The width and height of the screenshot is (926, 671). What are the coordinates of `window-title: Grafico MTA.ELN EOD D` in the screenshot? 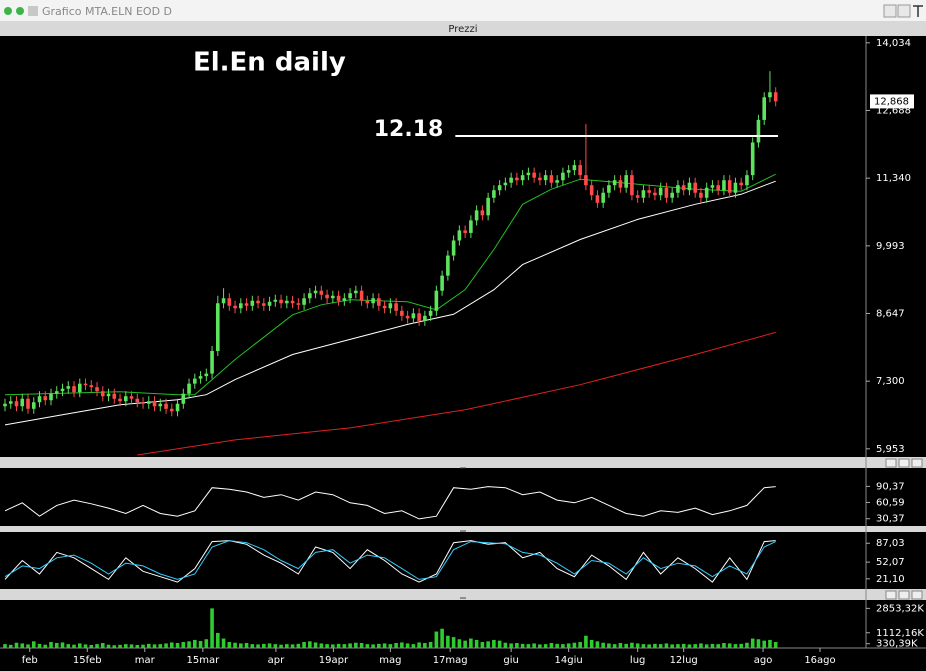 It's located at (107, 11).